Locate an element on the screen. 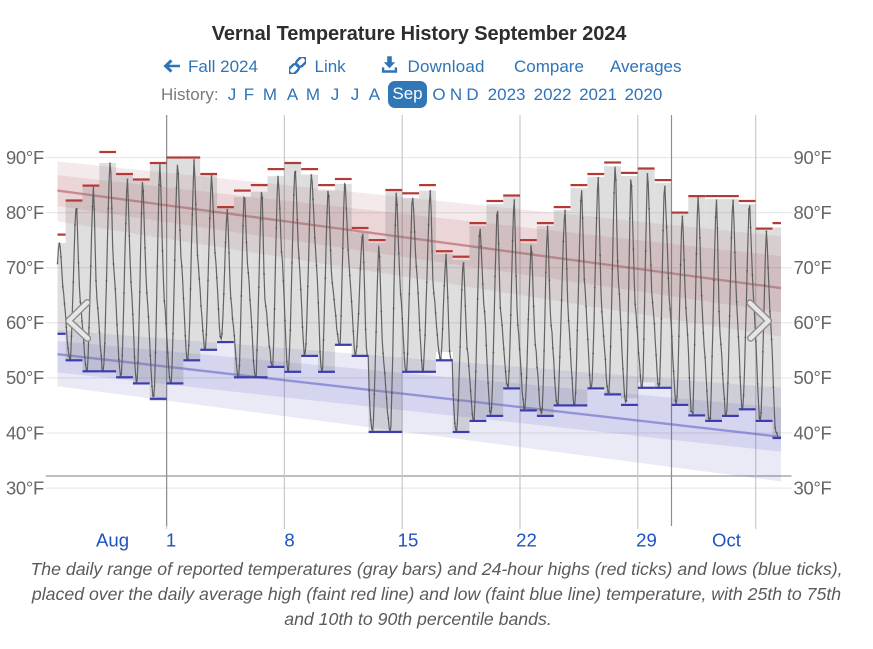  svg-text: Aug is located at coordinates (112, 539).